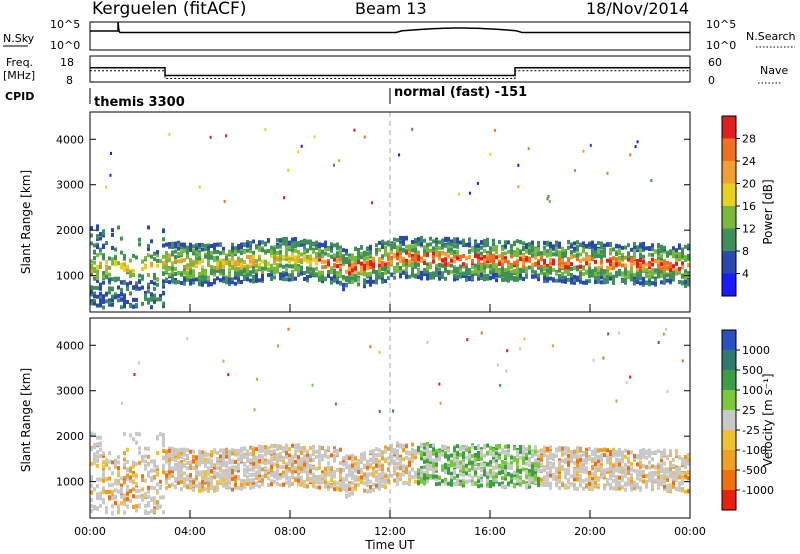  What do you see at coordinates (70, 139) in the screenshot?
I see `y-tick-label: 4000` at bounding box center [70, 139].